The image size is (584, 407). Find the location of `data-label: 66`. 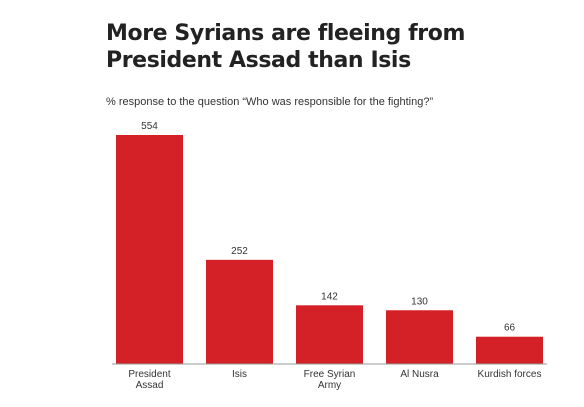

data-label: 66 is located at coordinates (510, 328).